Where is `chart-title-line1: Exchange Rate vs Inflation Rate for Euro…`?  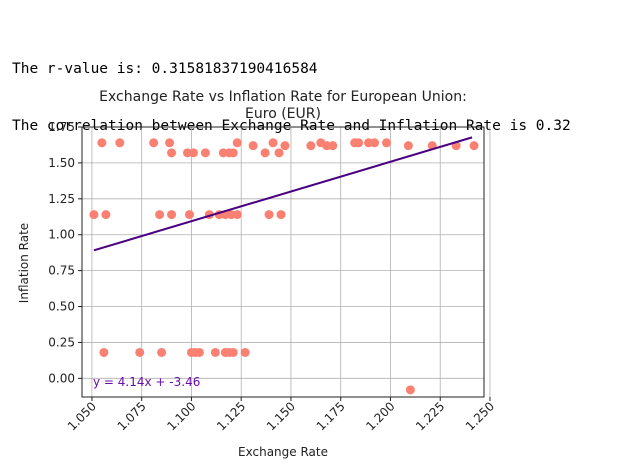
chart-title-line1: Exchange Rate vs Inflation Rate for Euro… is located at coordinates (283, 97).